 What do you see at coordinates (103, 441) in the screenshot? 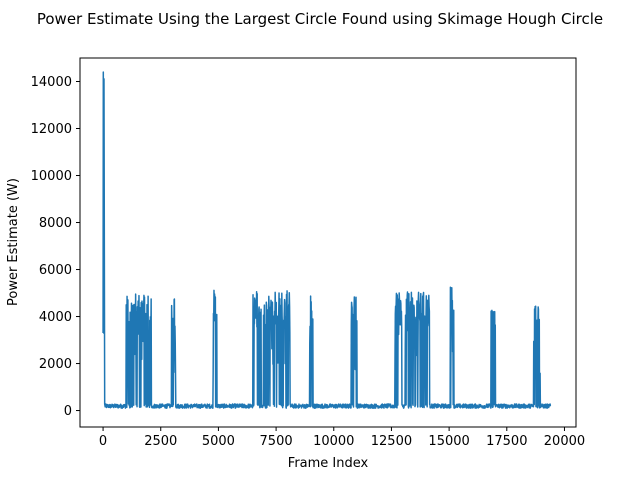
I see `x-tick-label: 0` at bounding box center [103, 441].